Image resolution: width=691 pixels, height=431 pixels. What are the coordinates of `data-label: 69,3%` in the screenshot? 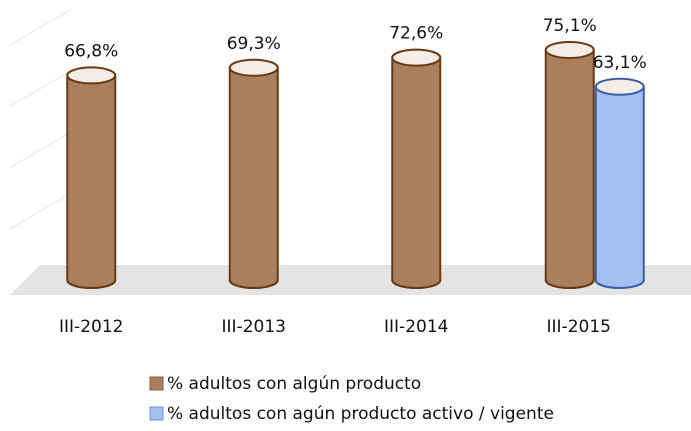 It's located at (254, 44).